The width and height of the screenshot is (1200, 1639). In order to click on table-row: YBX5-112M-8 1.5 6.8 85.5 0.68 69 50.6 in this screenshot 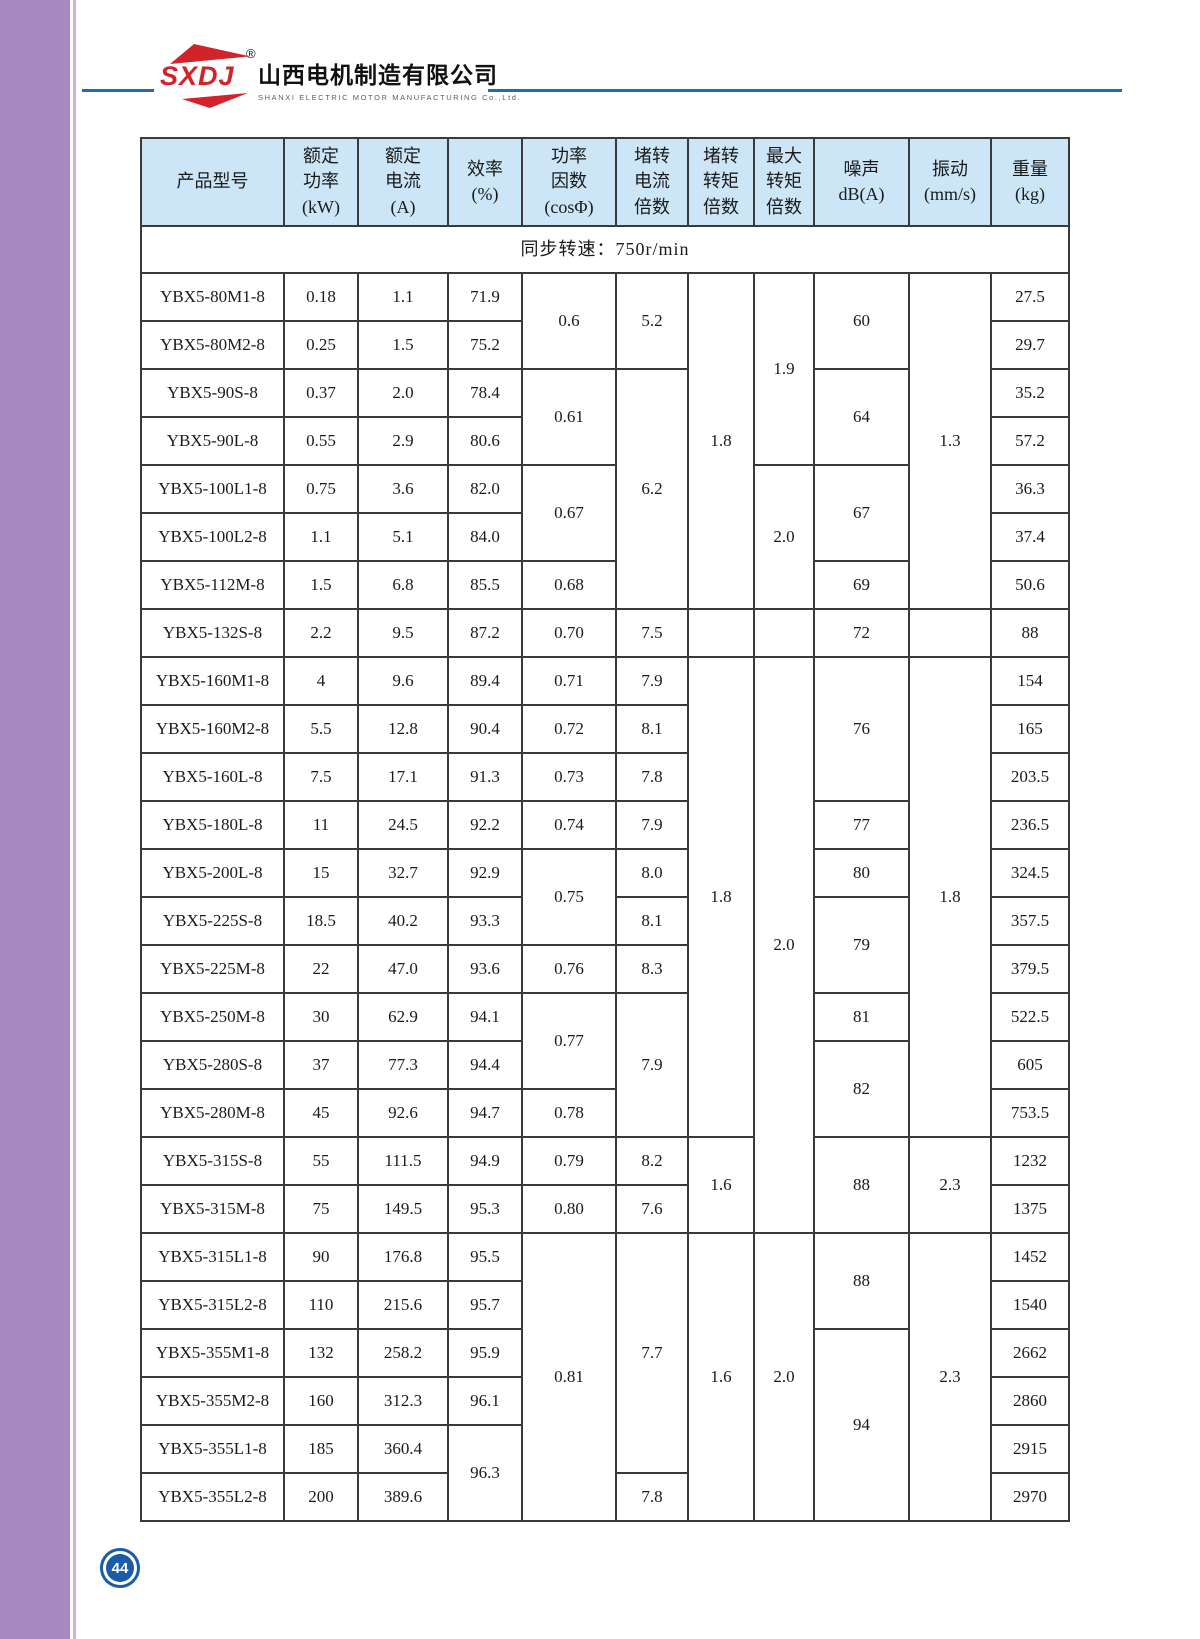, I will do `click(605, 585)`.